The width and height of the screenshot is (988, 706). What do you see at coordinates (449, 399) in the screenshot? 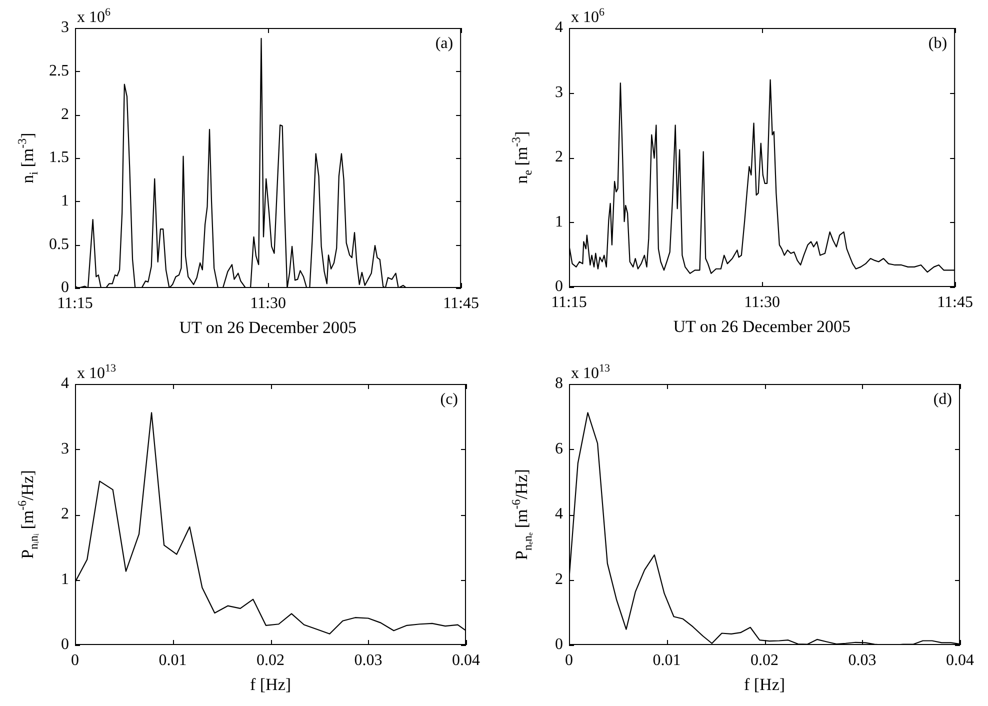
I see `annotation: (c)` at bounding box center [449, 399].